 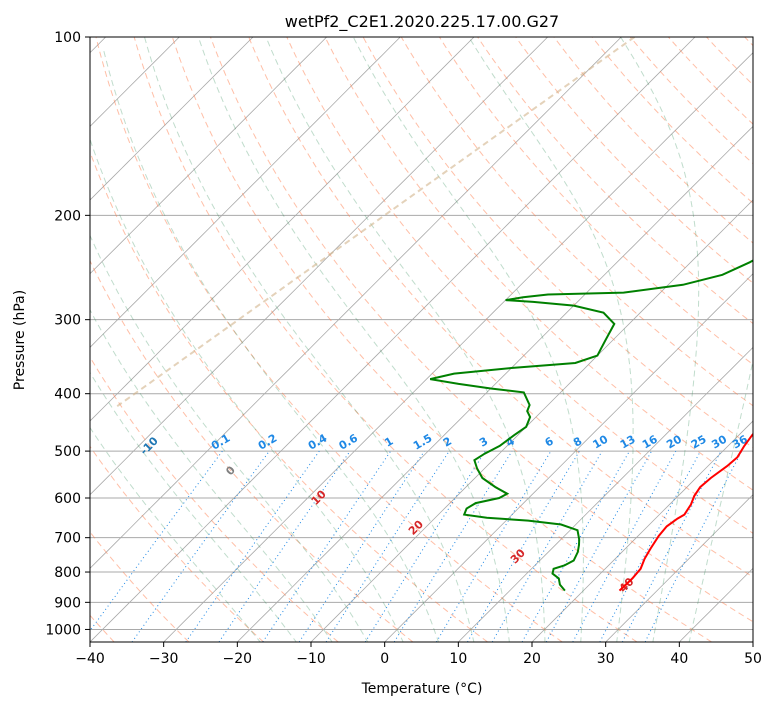 I want to click on mixing-ratio-label: 6, so click(x=549, y=441).